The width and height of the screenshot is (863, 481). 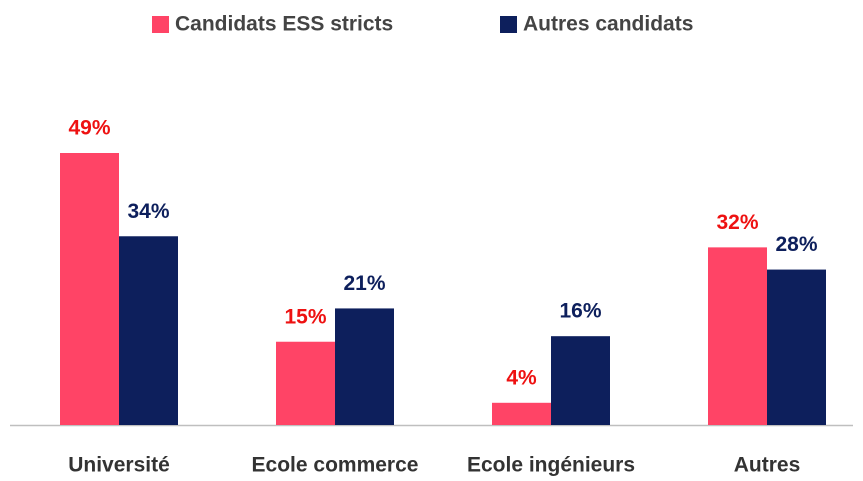 What do you see at coordinates (521, 377) in the screenshot?
I see `value-label: 4%` at bounding box center [521, 377].